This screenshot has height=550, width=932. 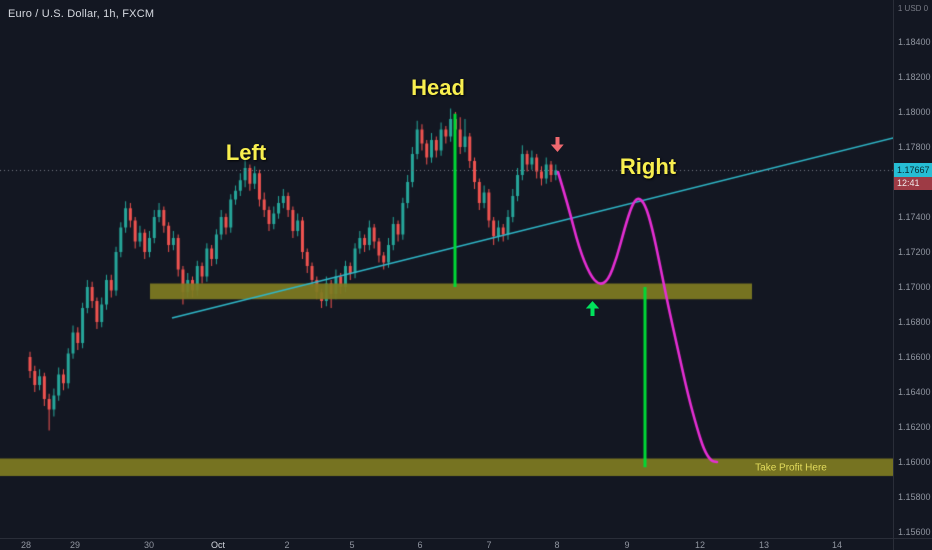 What do you see at coordinates (914, 357) in the screenshot?
I see `price-axis-label: 1.16600` at bounding box center [914, 357].